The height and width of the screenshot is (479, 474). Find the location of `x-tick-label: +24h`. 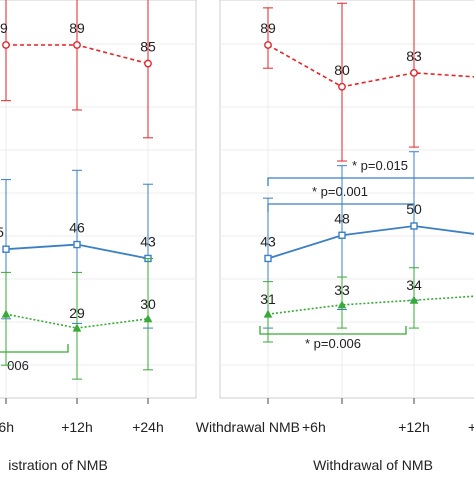

x-tick-label: +24h is located at coordinates (148, 427).